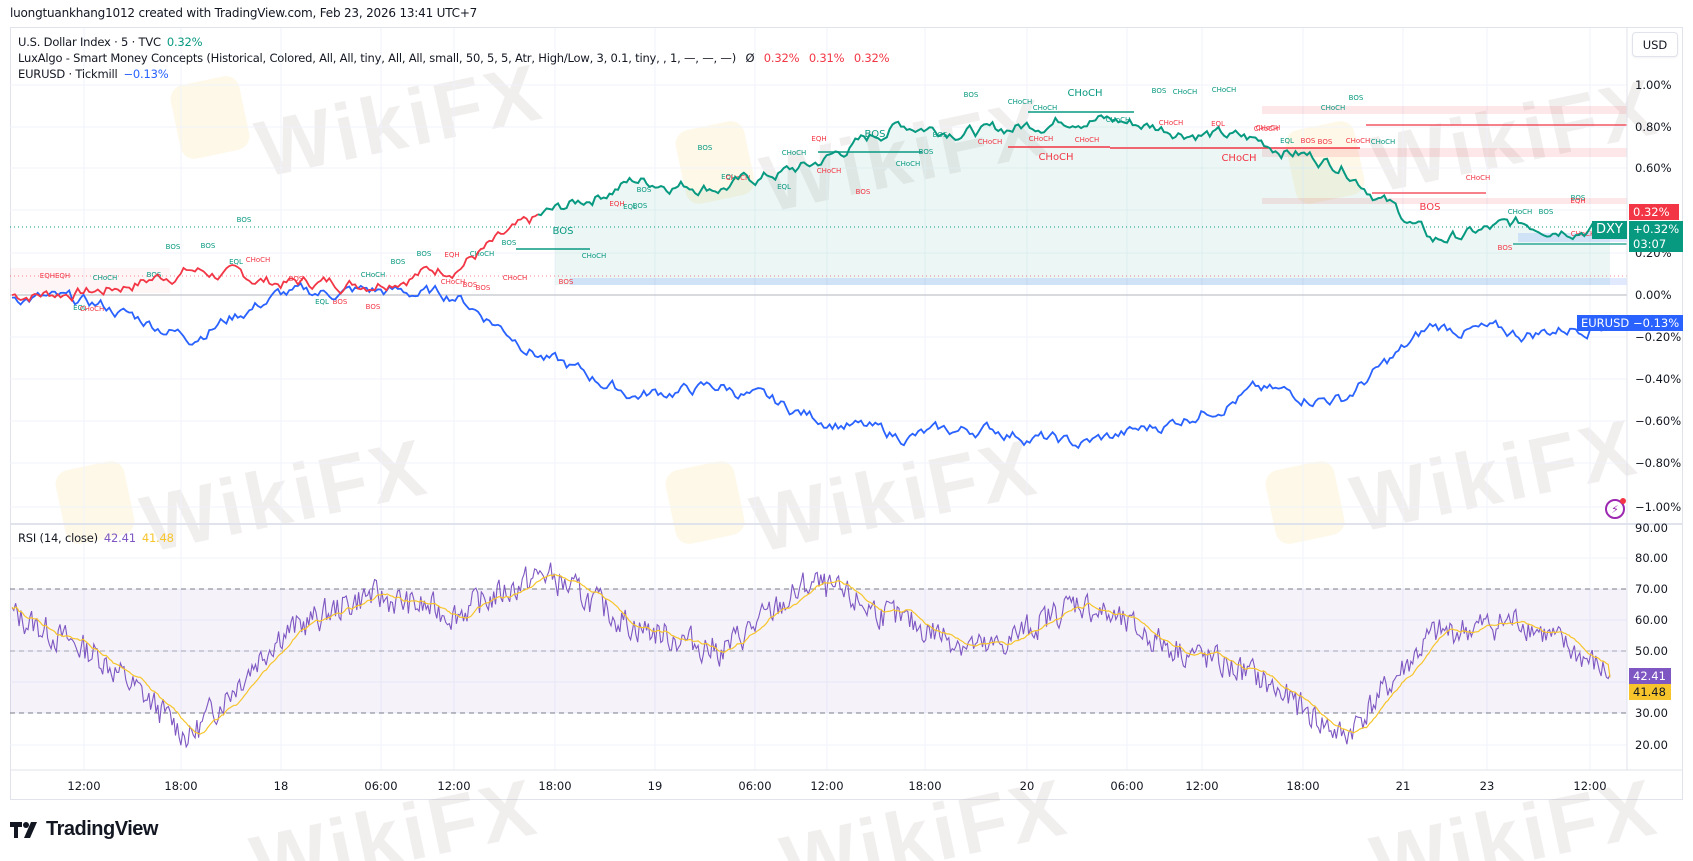  I want to click on rsi-value-badge: 42.41, so click(1650, 676).